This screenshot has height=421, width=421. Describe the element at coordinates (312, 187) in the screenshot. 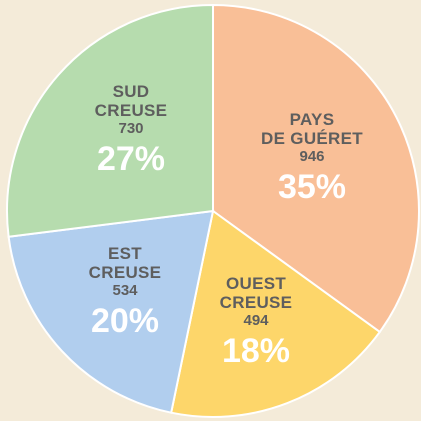

I see `slice-percent: 35%` at that location.